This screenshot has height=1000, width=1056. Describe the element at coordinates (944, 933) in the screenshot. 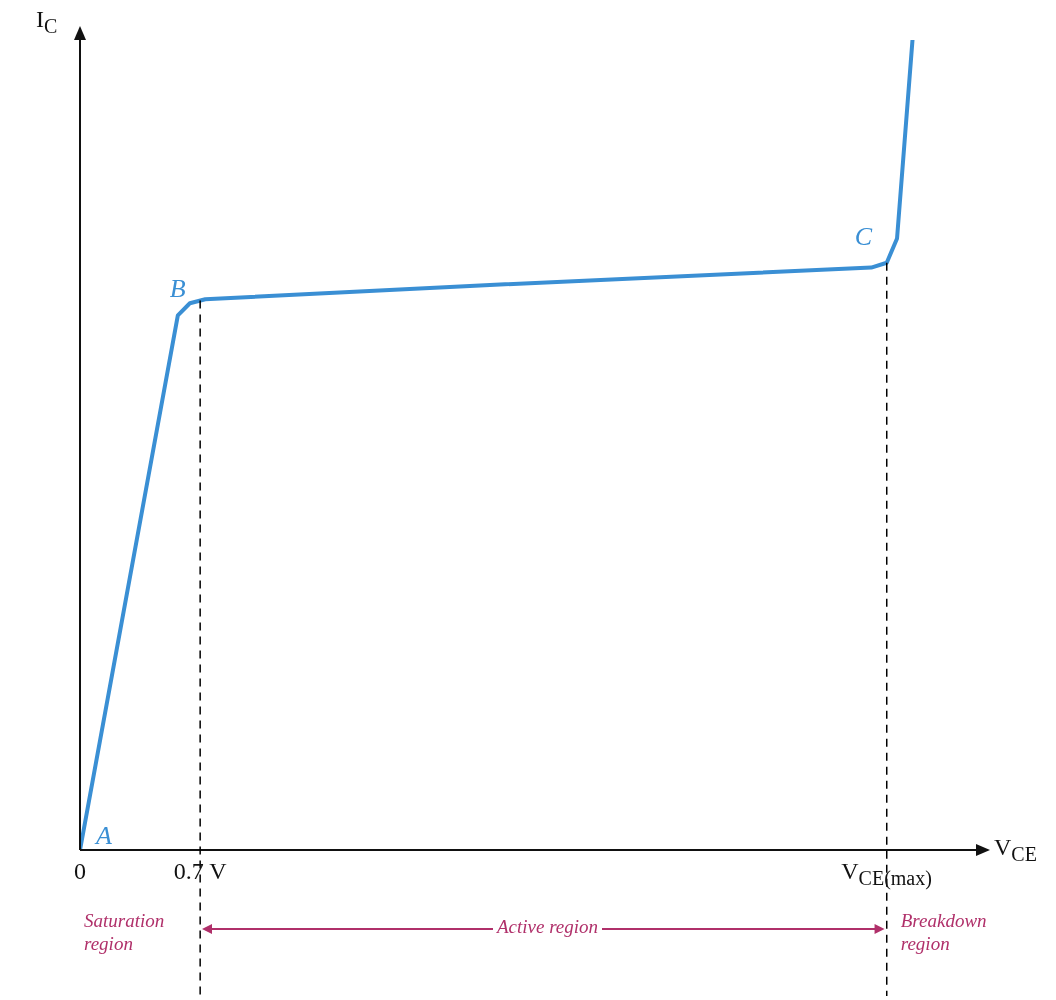

I see `text: Breakdown region` at that location.